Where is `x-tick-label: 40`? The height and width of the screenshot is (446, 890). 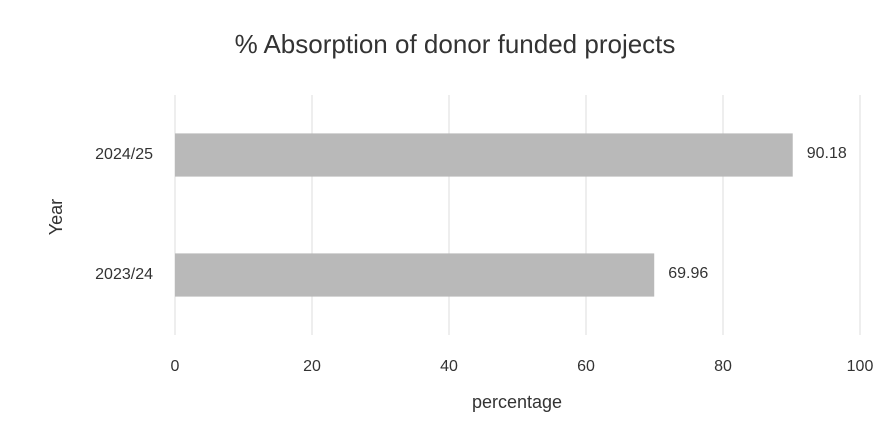 x-tick-label: 40 is located at coordinates (449, 366).